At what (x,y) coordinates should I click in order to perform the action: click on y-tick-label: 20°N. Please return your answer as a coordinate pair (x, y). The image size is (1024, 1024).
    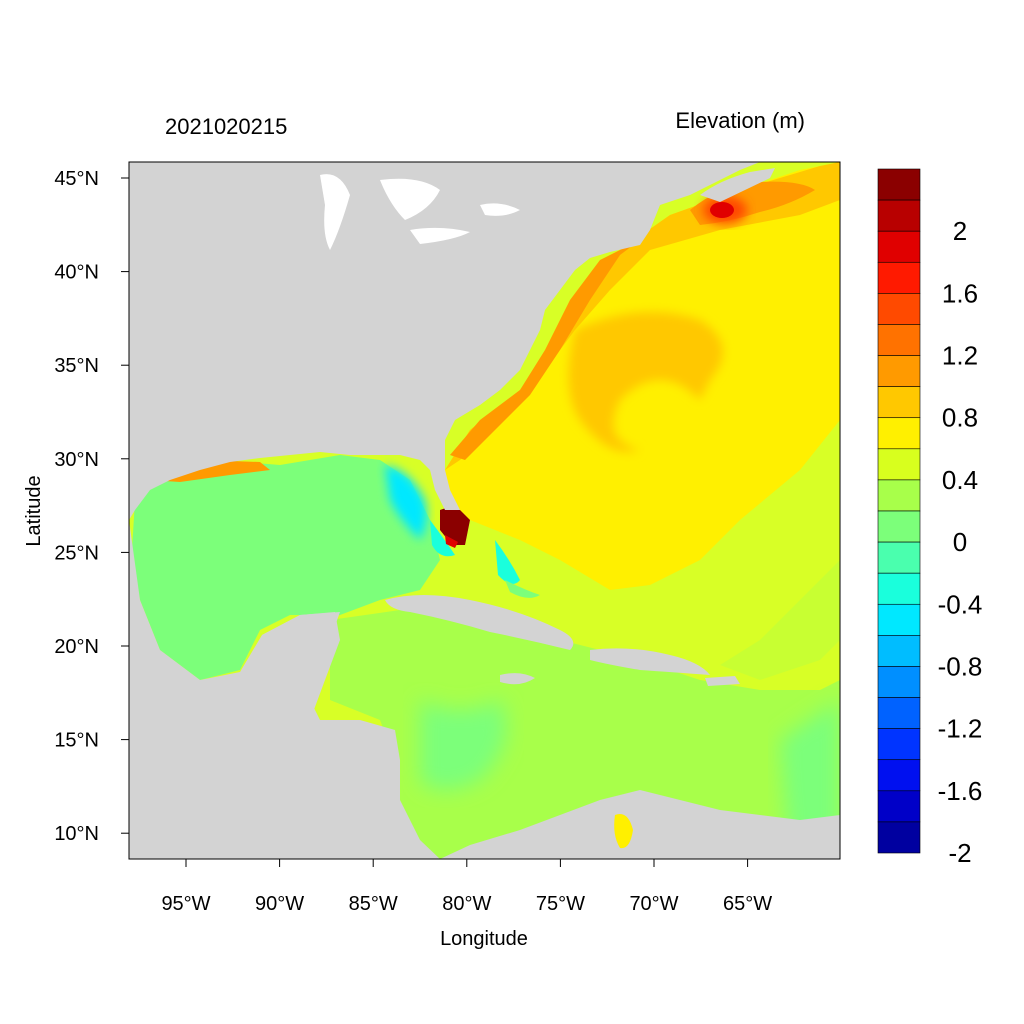
    Looking at the image, I should click on (76, 647).